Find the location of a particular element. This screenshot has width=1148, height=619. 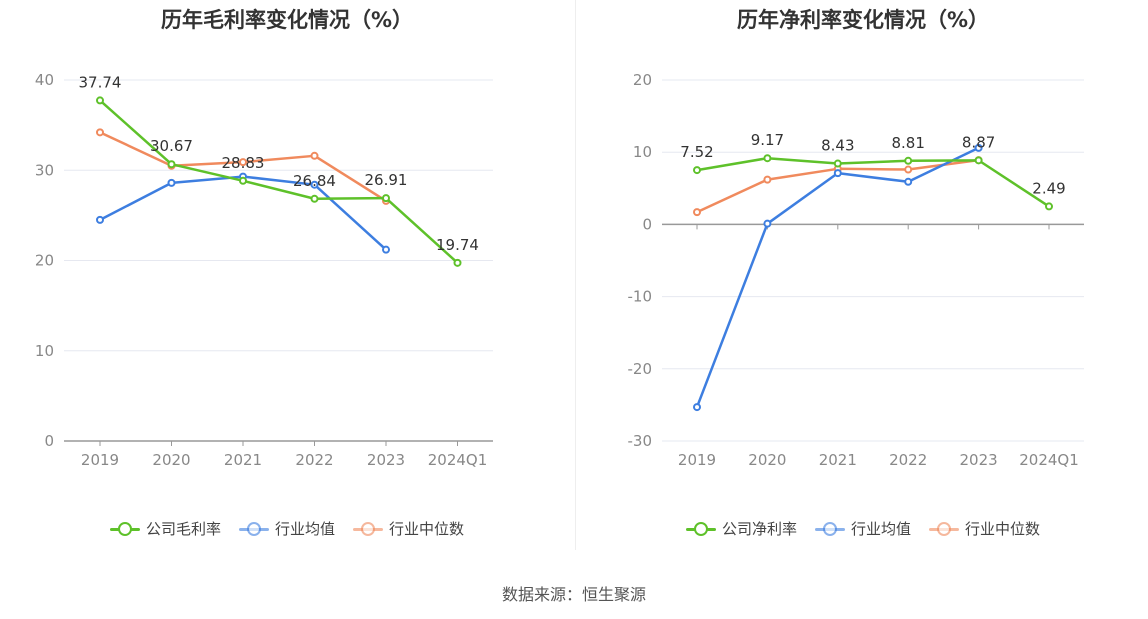

data-label: 26.84 is located at coordinates (314, 181).